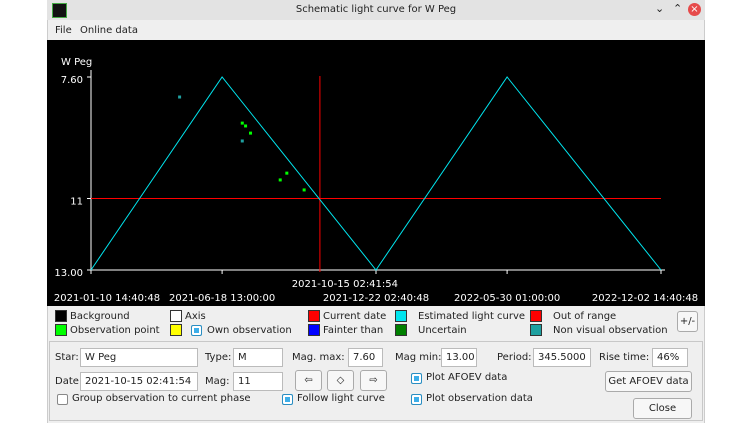 The width and height of the screenshot is (752, 423). What do you see at coordinates (514, 357) in the screenshot?
I see `field-label: Period:` at bounding box center [514, 357].